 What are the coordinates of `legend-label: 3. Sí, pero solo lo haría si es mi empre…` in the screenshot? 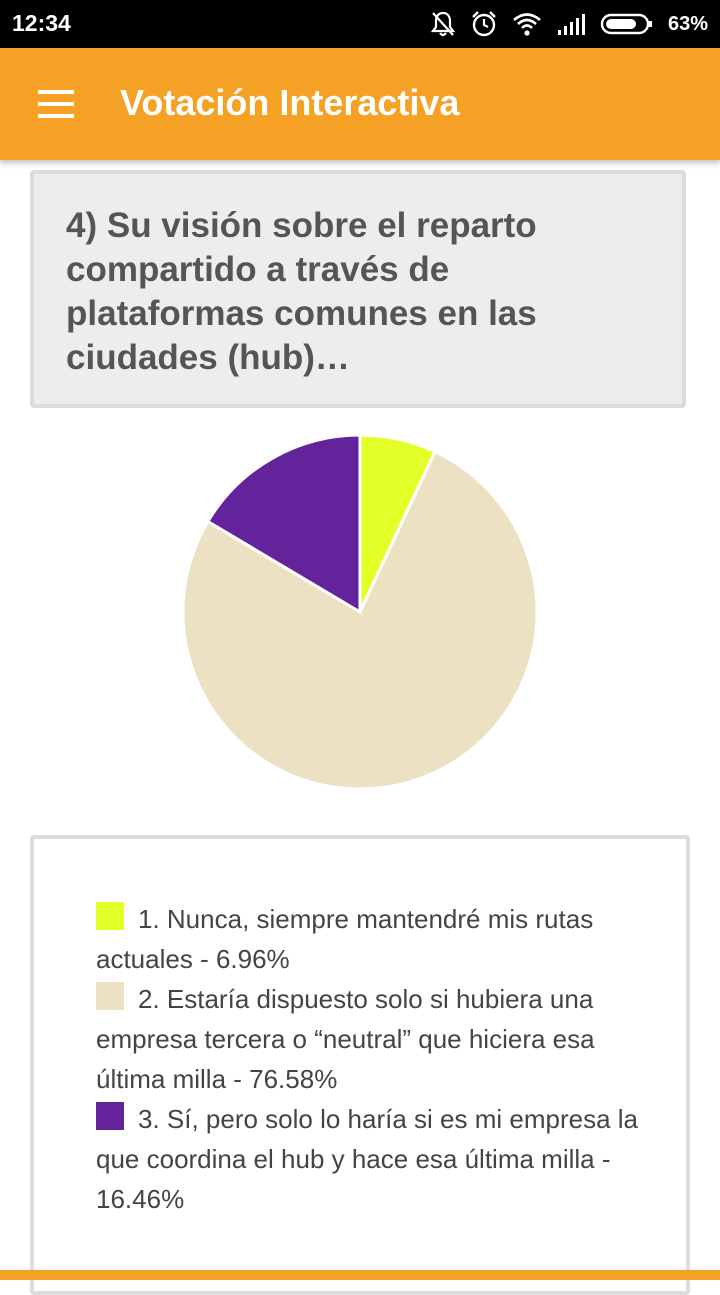 It's located at (367, 1159).